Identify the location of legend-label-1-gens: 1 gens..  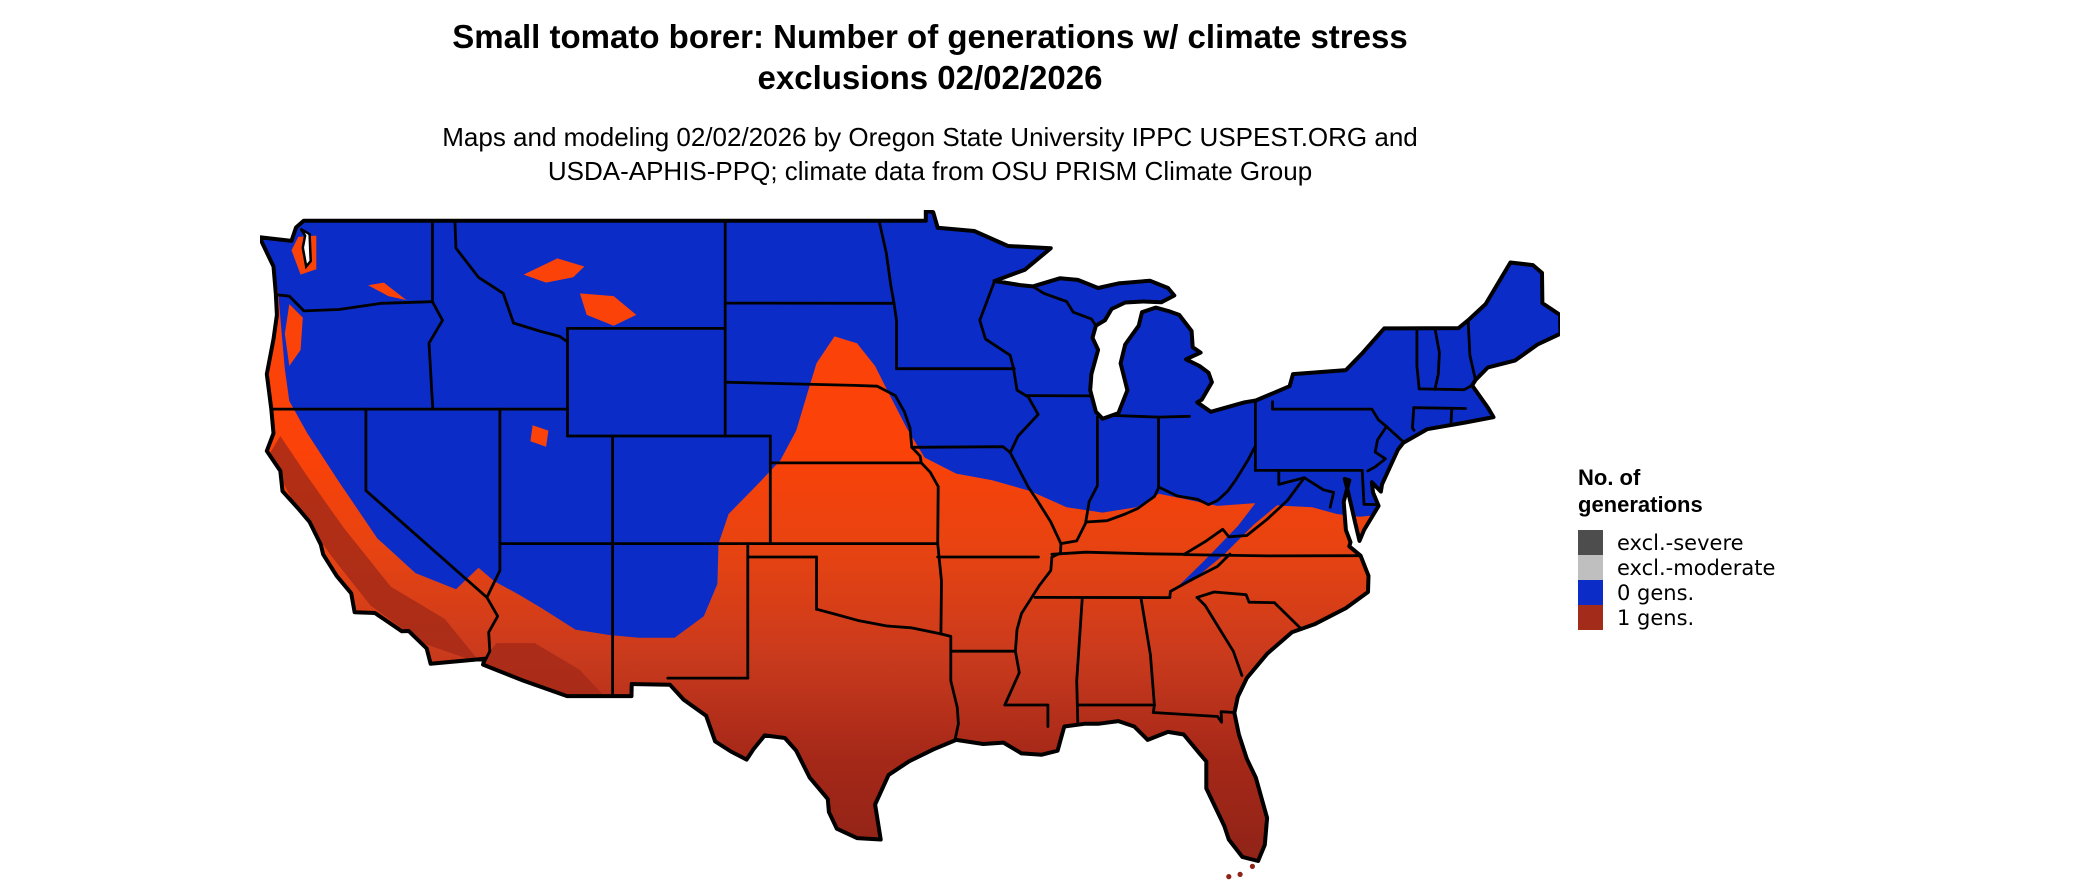
(1656, 617).